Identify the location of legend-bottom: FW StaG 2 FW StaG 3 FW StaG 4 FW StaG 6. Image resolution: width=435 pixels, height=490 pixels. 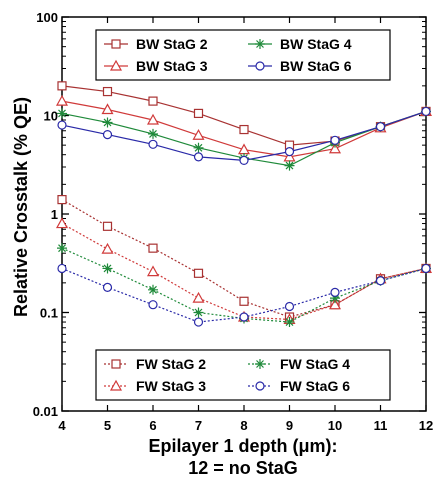
(243, 375).